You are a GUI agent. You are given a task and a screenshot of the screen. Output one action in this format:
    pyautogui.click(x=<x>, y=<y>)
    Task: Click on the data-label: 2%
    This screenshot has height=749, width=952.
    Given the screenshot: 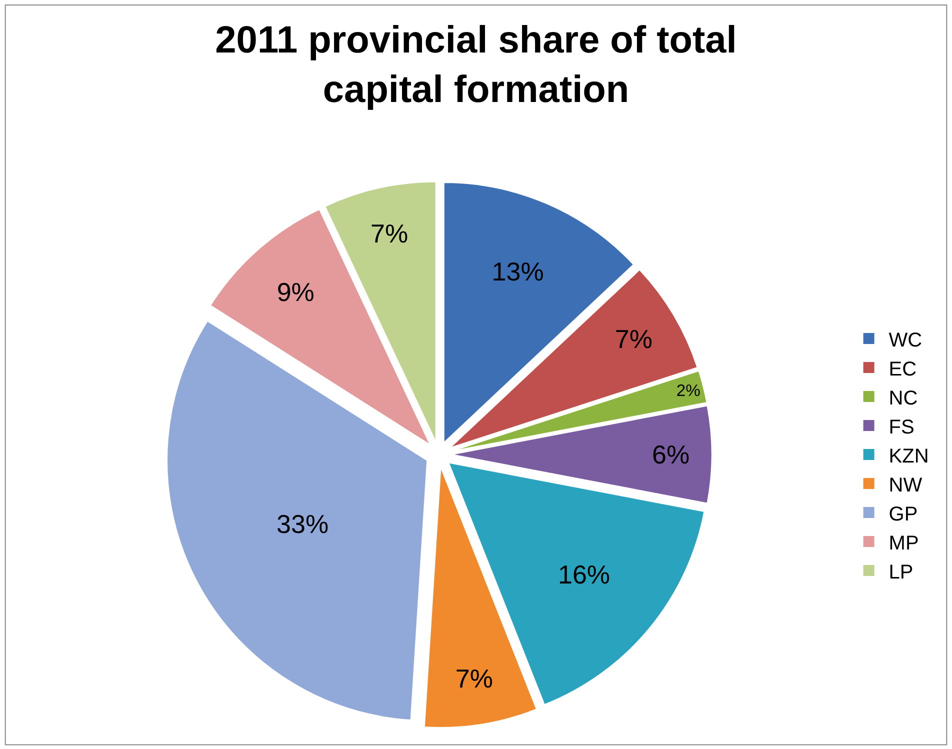 What is the action you would take?
    pyautogui.click(x=688, y=390)
    